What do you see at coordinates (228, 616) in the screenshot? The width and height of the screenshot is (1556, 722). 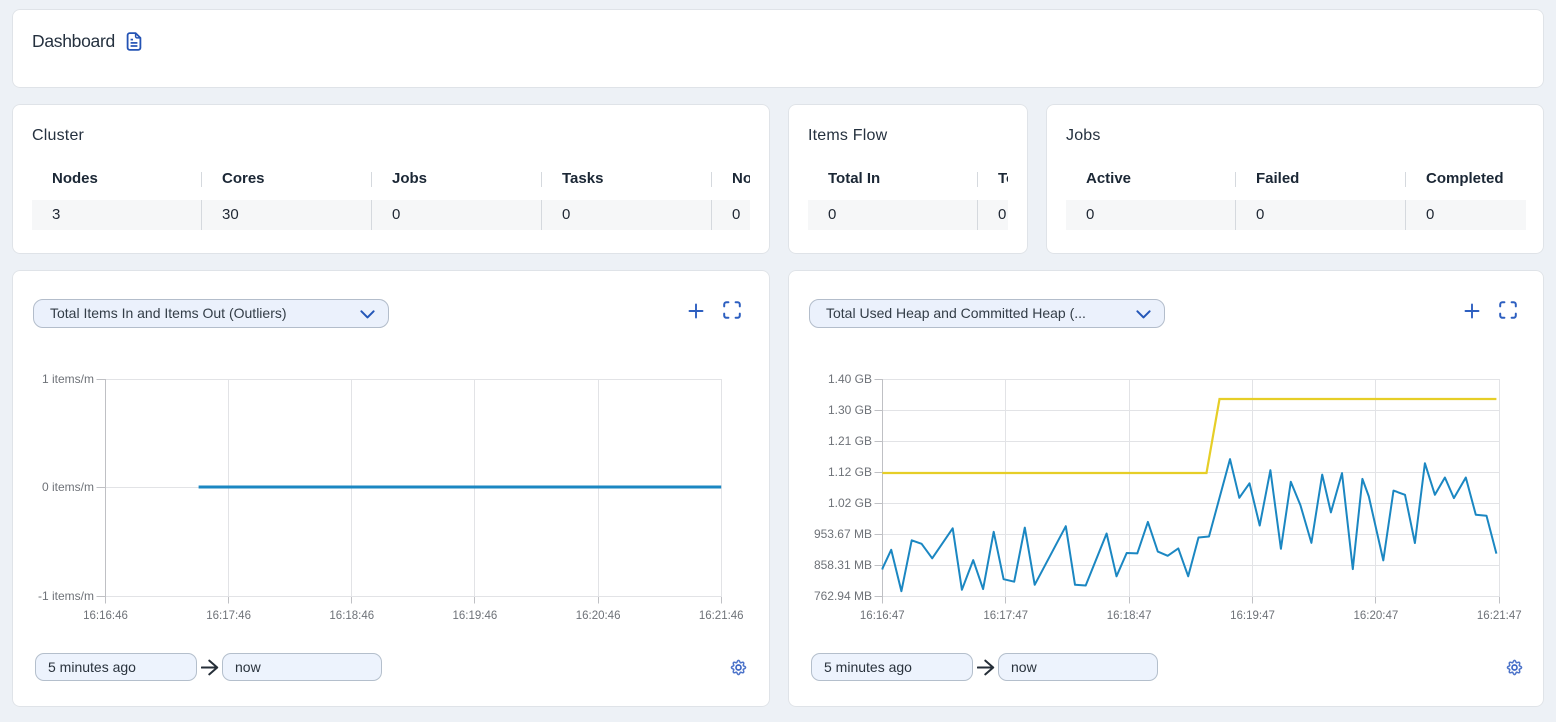 I see `svg-text: 16:17:46` at bounding box center [228, 616].